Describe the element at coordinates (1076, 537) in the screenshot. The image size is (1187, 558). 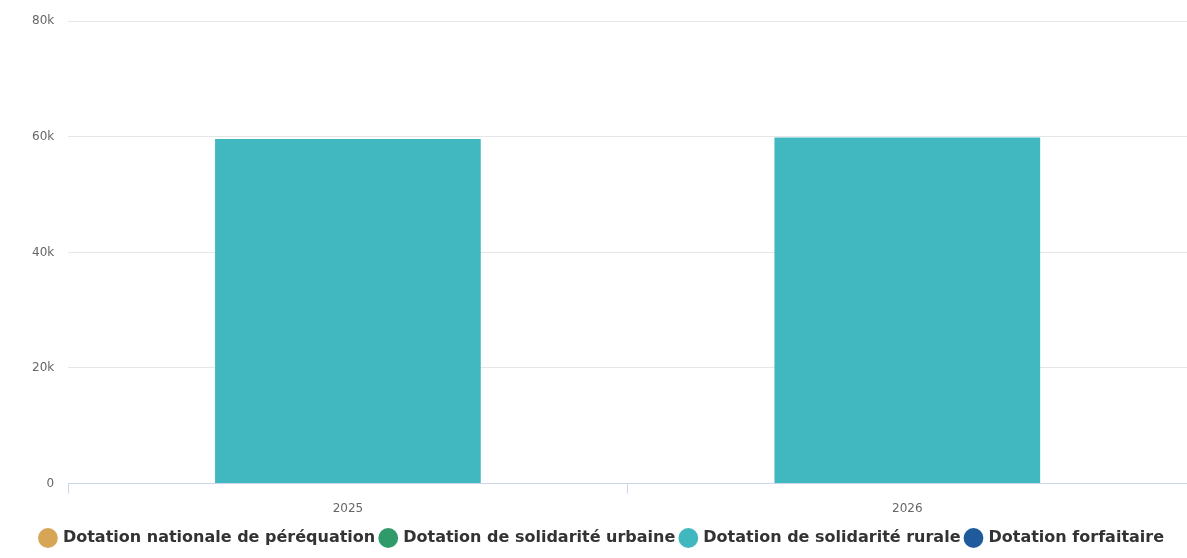
I see `legend-label: Dotation forfaitaire` at that location.